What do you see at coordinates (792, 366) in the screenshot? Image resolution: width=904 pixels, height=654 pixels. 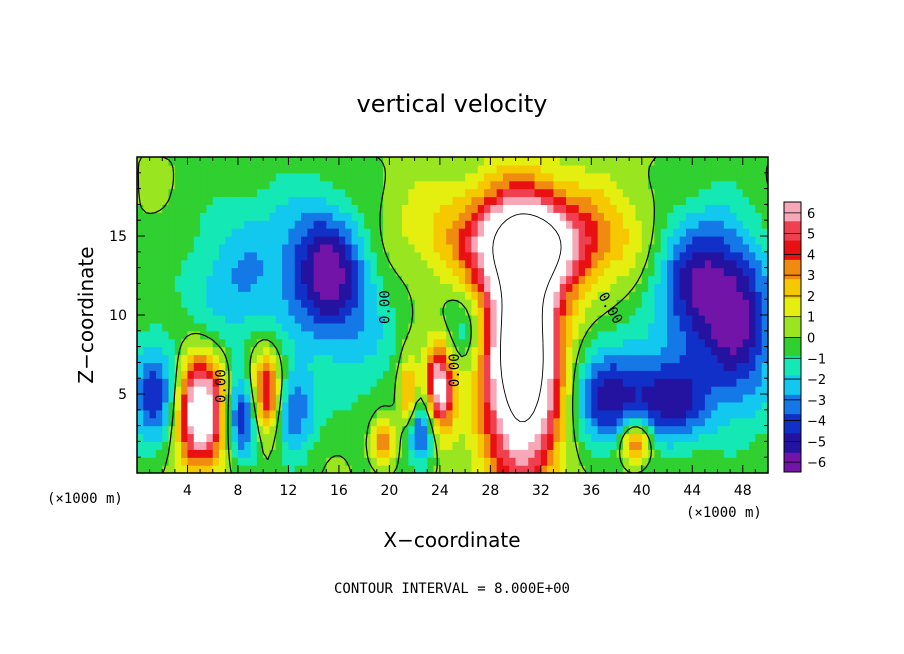 I see `colorbar-swatch` at bounding box center [792, 366].